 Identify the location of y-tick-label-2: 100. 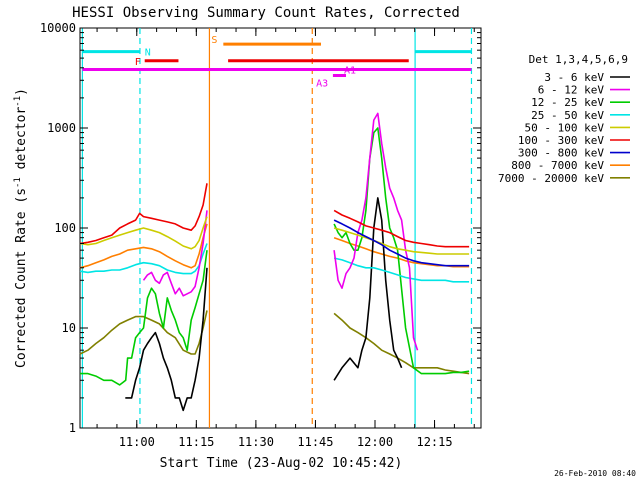
(65, 228).